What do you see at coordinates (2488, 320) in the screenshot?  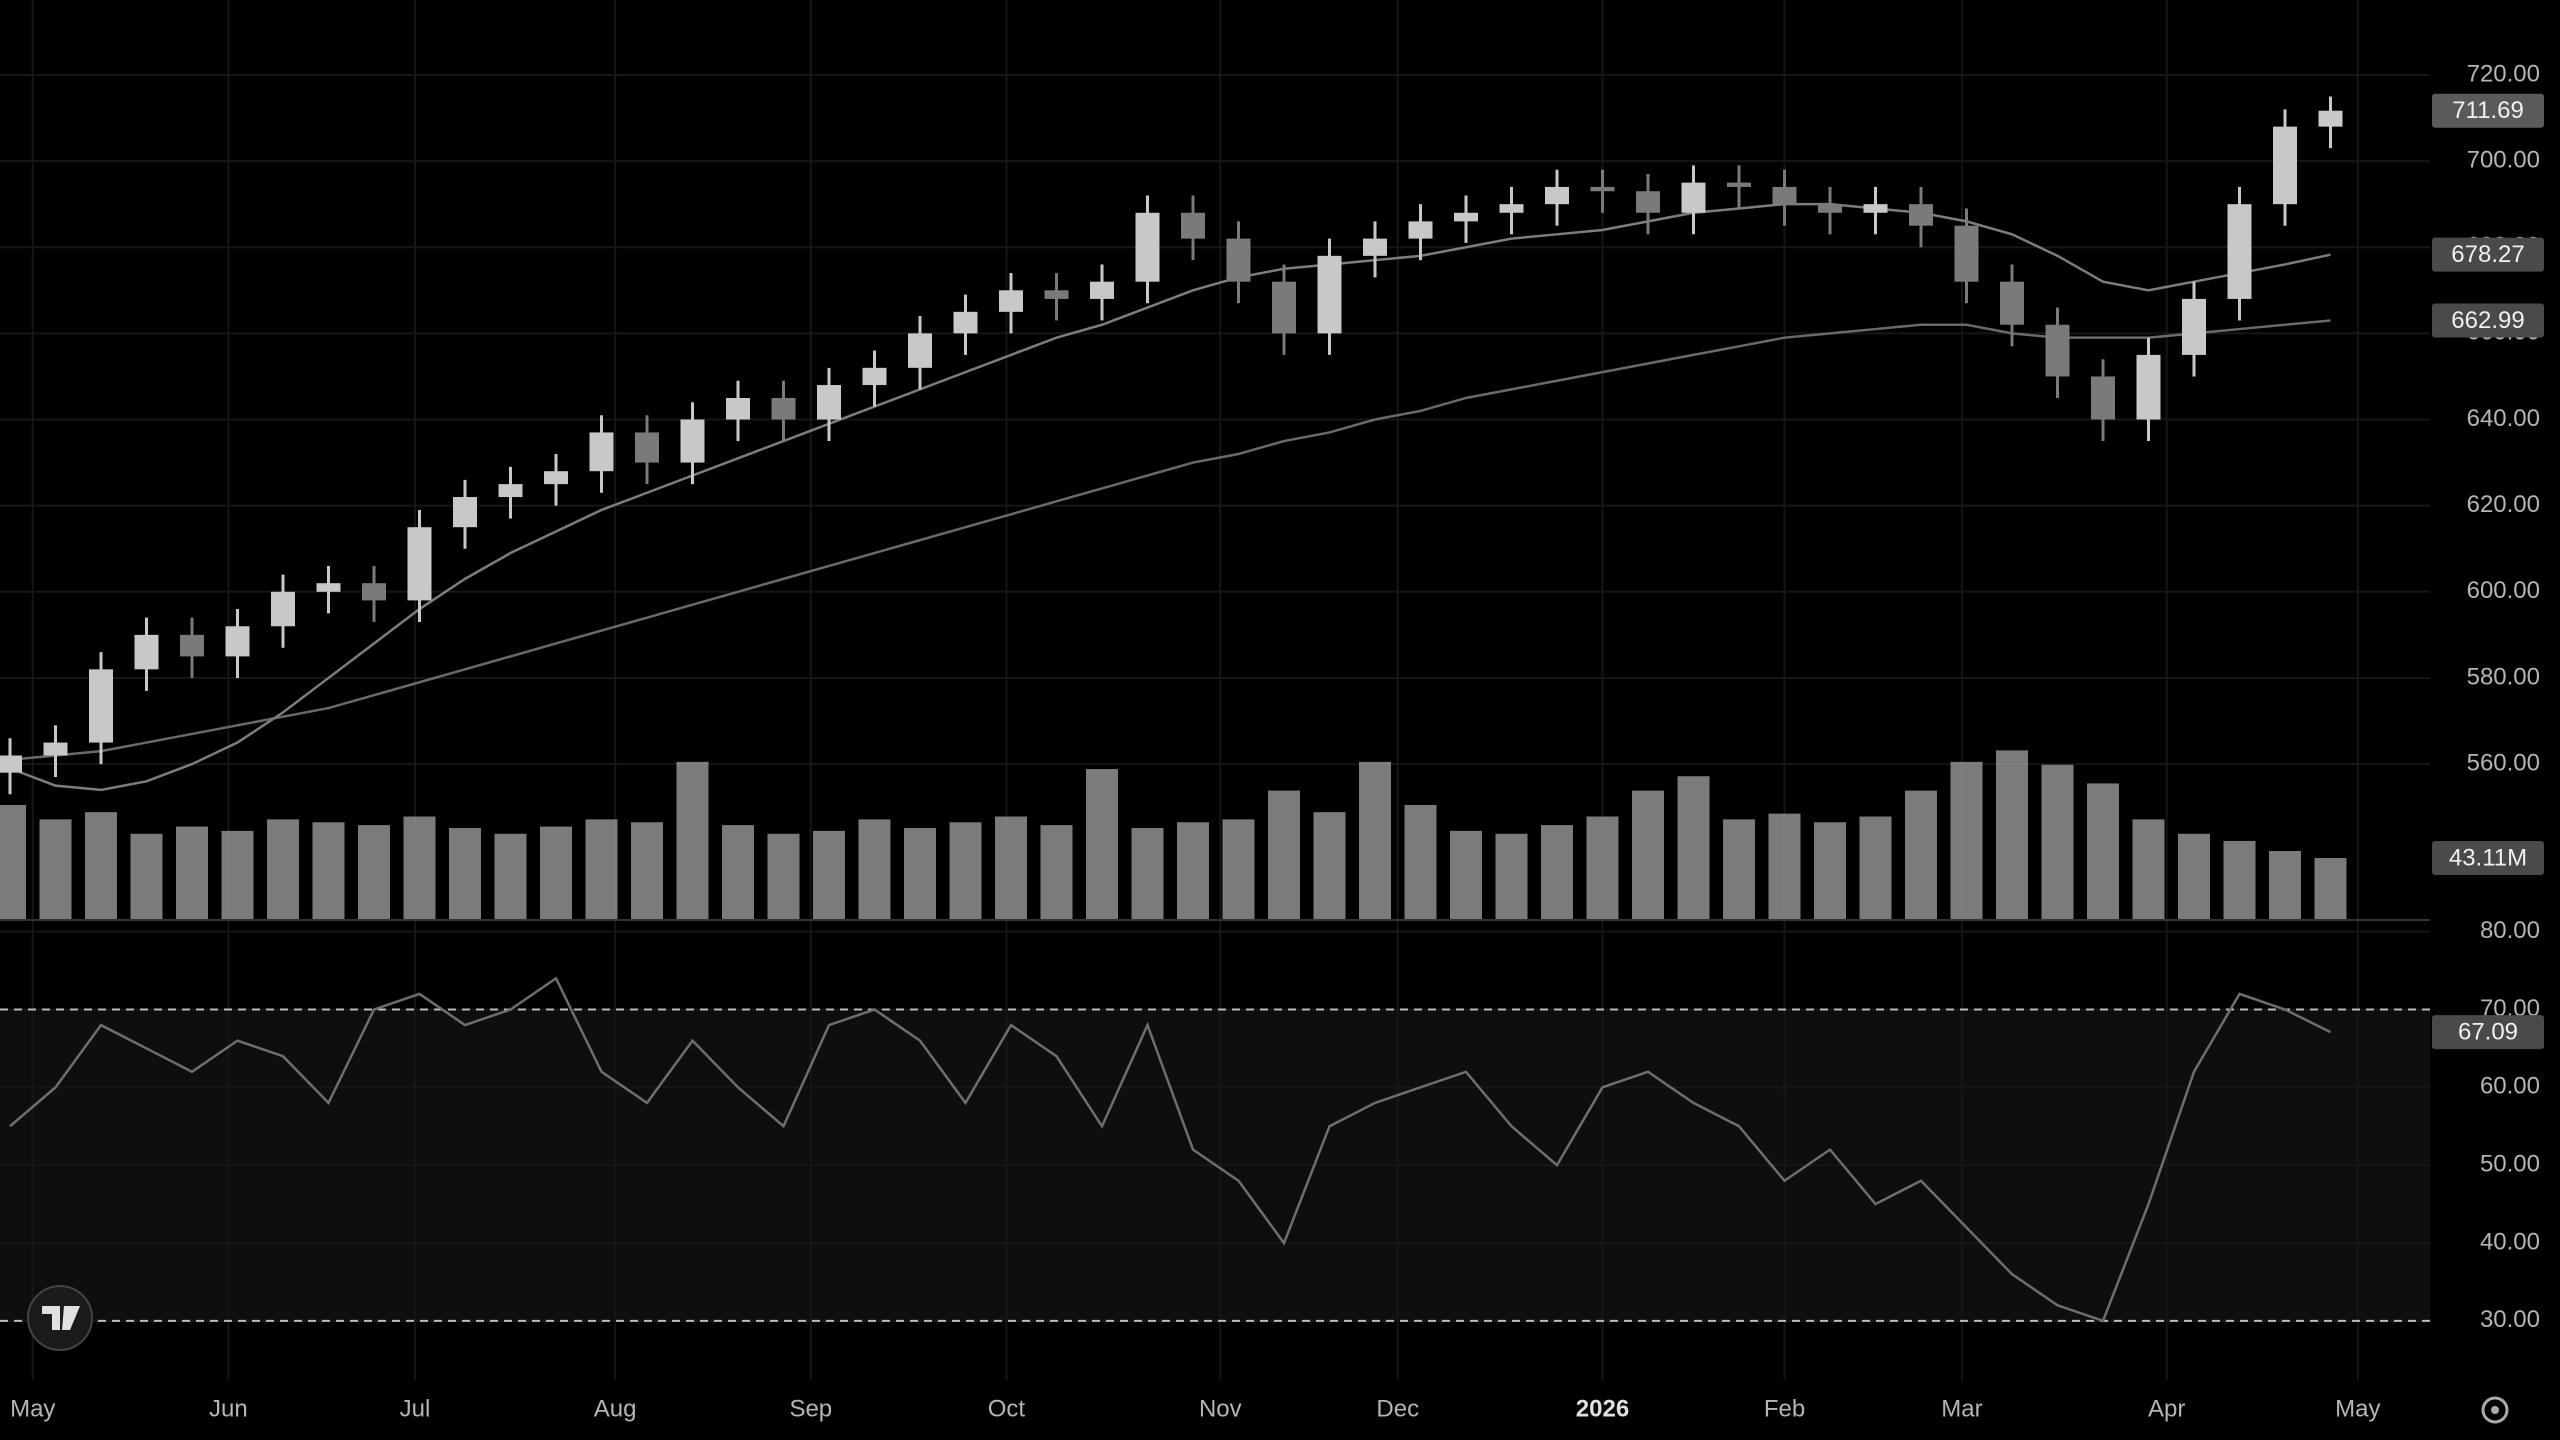 I see `ma200-tag-bg` at bounding box center [2488, 320].